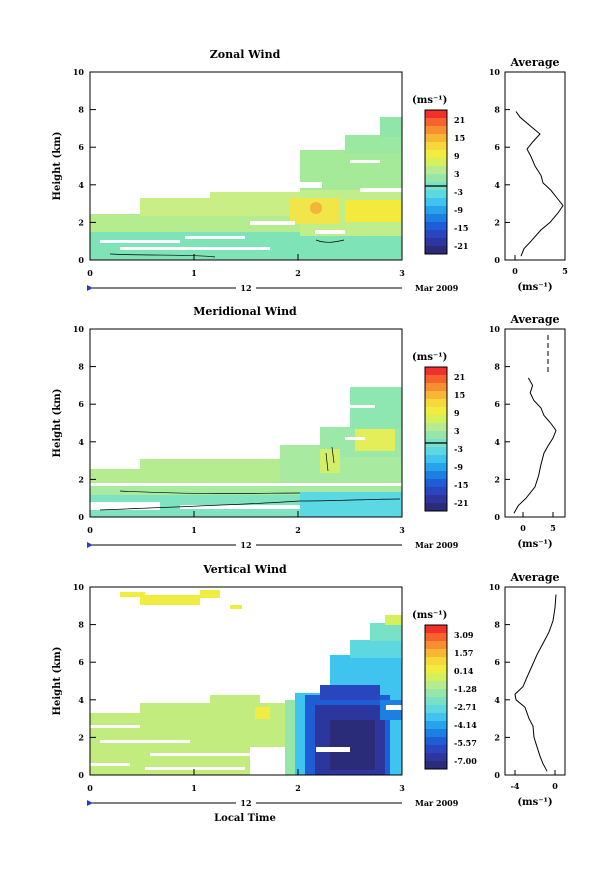  I want to click on average-profile-line, so click(539, 184).